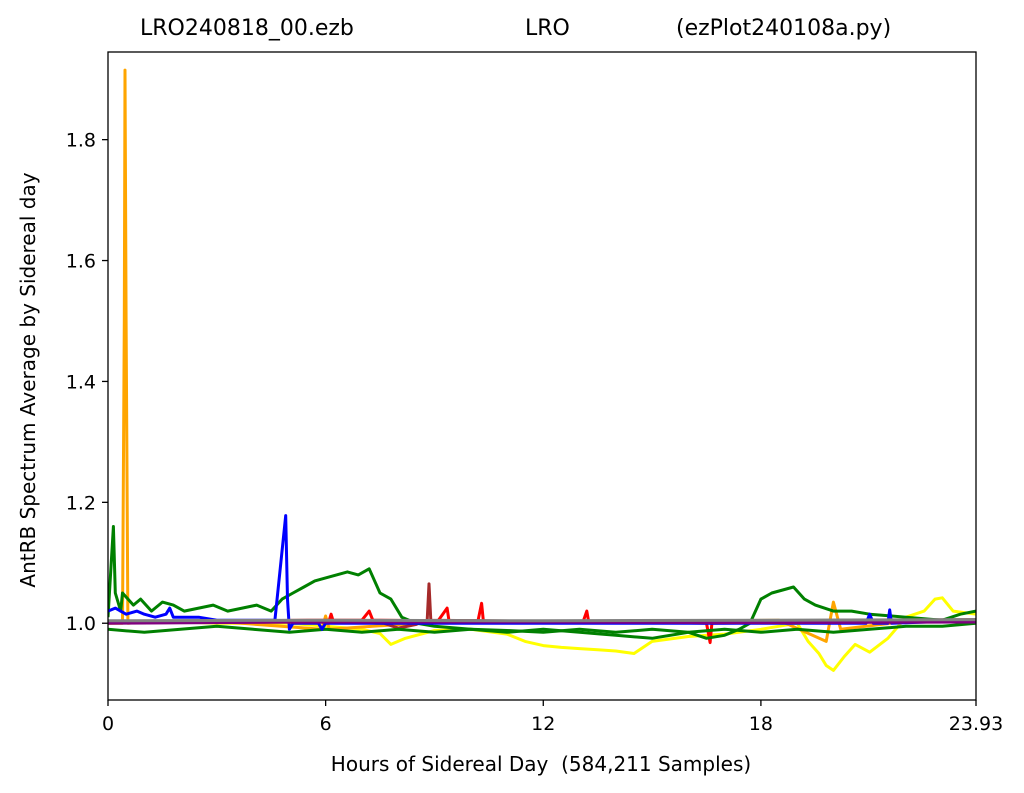 Image resolution: width=1024 pixels, height=793 pixels. What do you see at coordinates (81, 262) in the screenshot?
I see `y-tick-label: 1.6` at bounding box center [81, 262].